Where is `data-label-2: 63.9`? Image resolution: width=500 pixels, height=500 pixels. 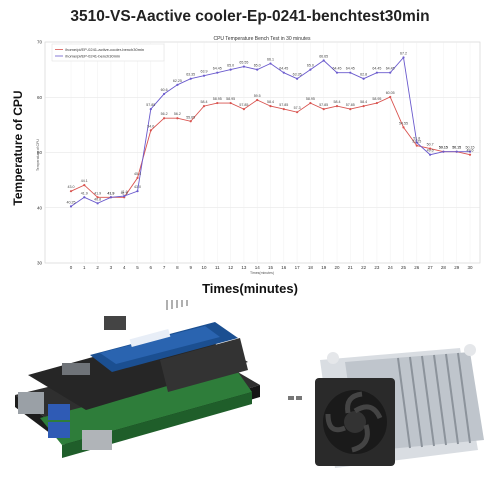
data-label-2: 63.9 is located at coordinates (204, 72).